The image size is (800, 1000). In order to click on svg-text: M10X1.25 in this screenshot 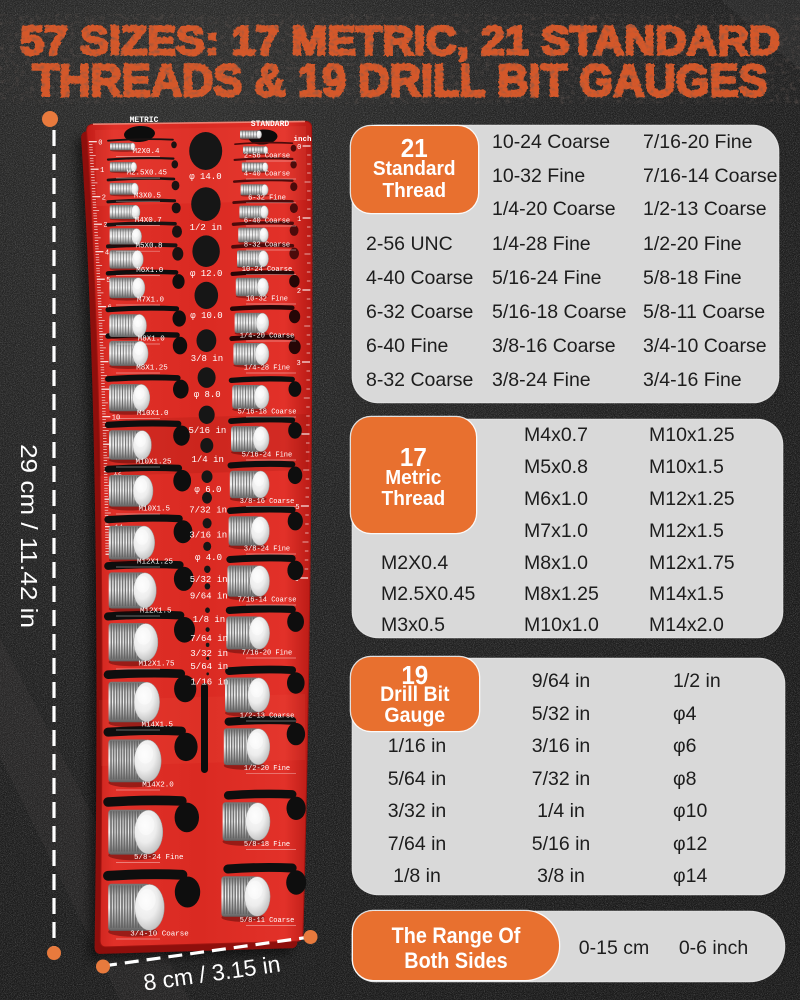, I will do `click(153, 463)`.